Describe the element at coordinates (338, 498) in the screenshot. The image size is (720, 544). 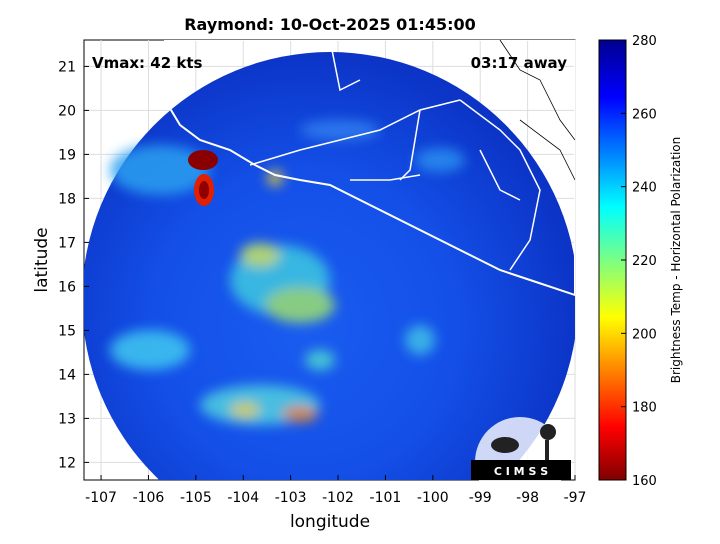
I see `x-tick-label: -102` at that location.